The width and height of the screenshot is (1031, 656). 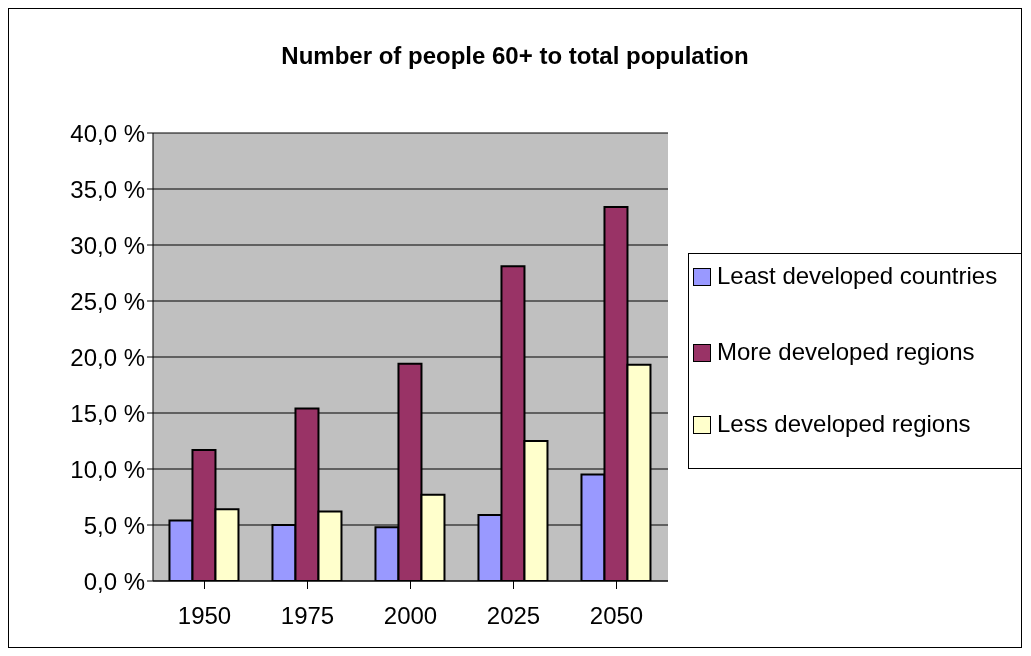 I want to click on x-tick-label: 2050, so click(x=616, y=616).